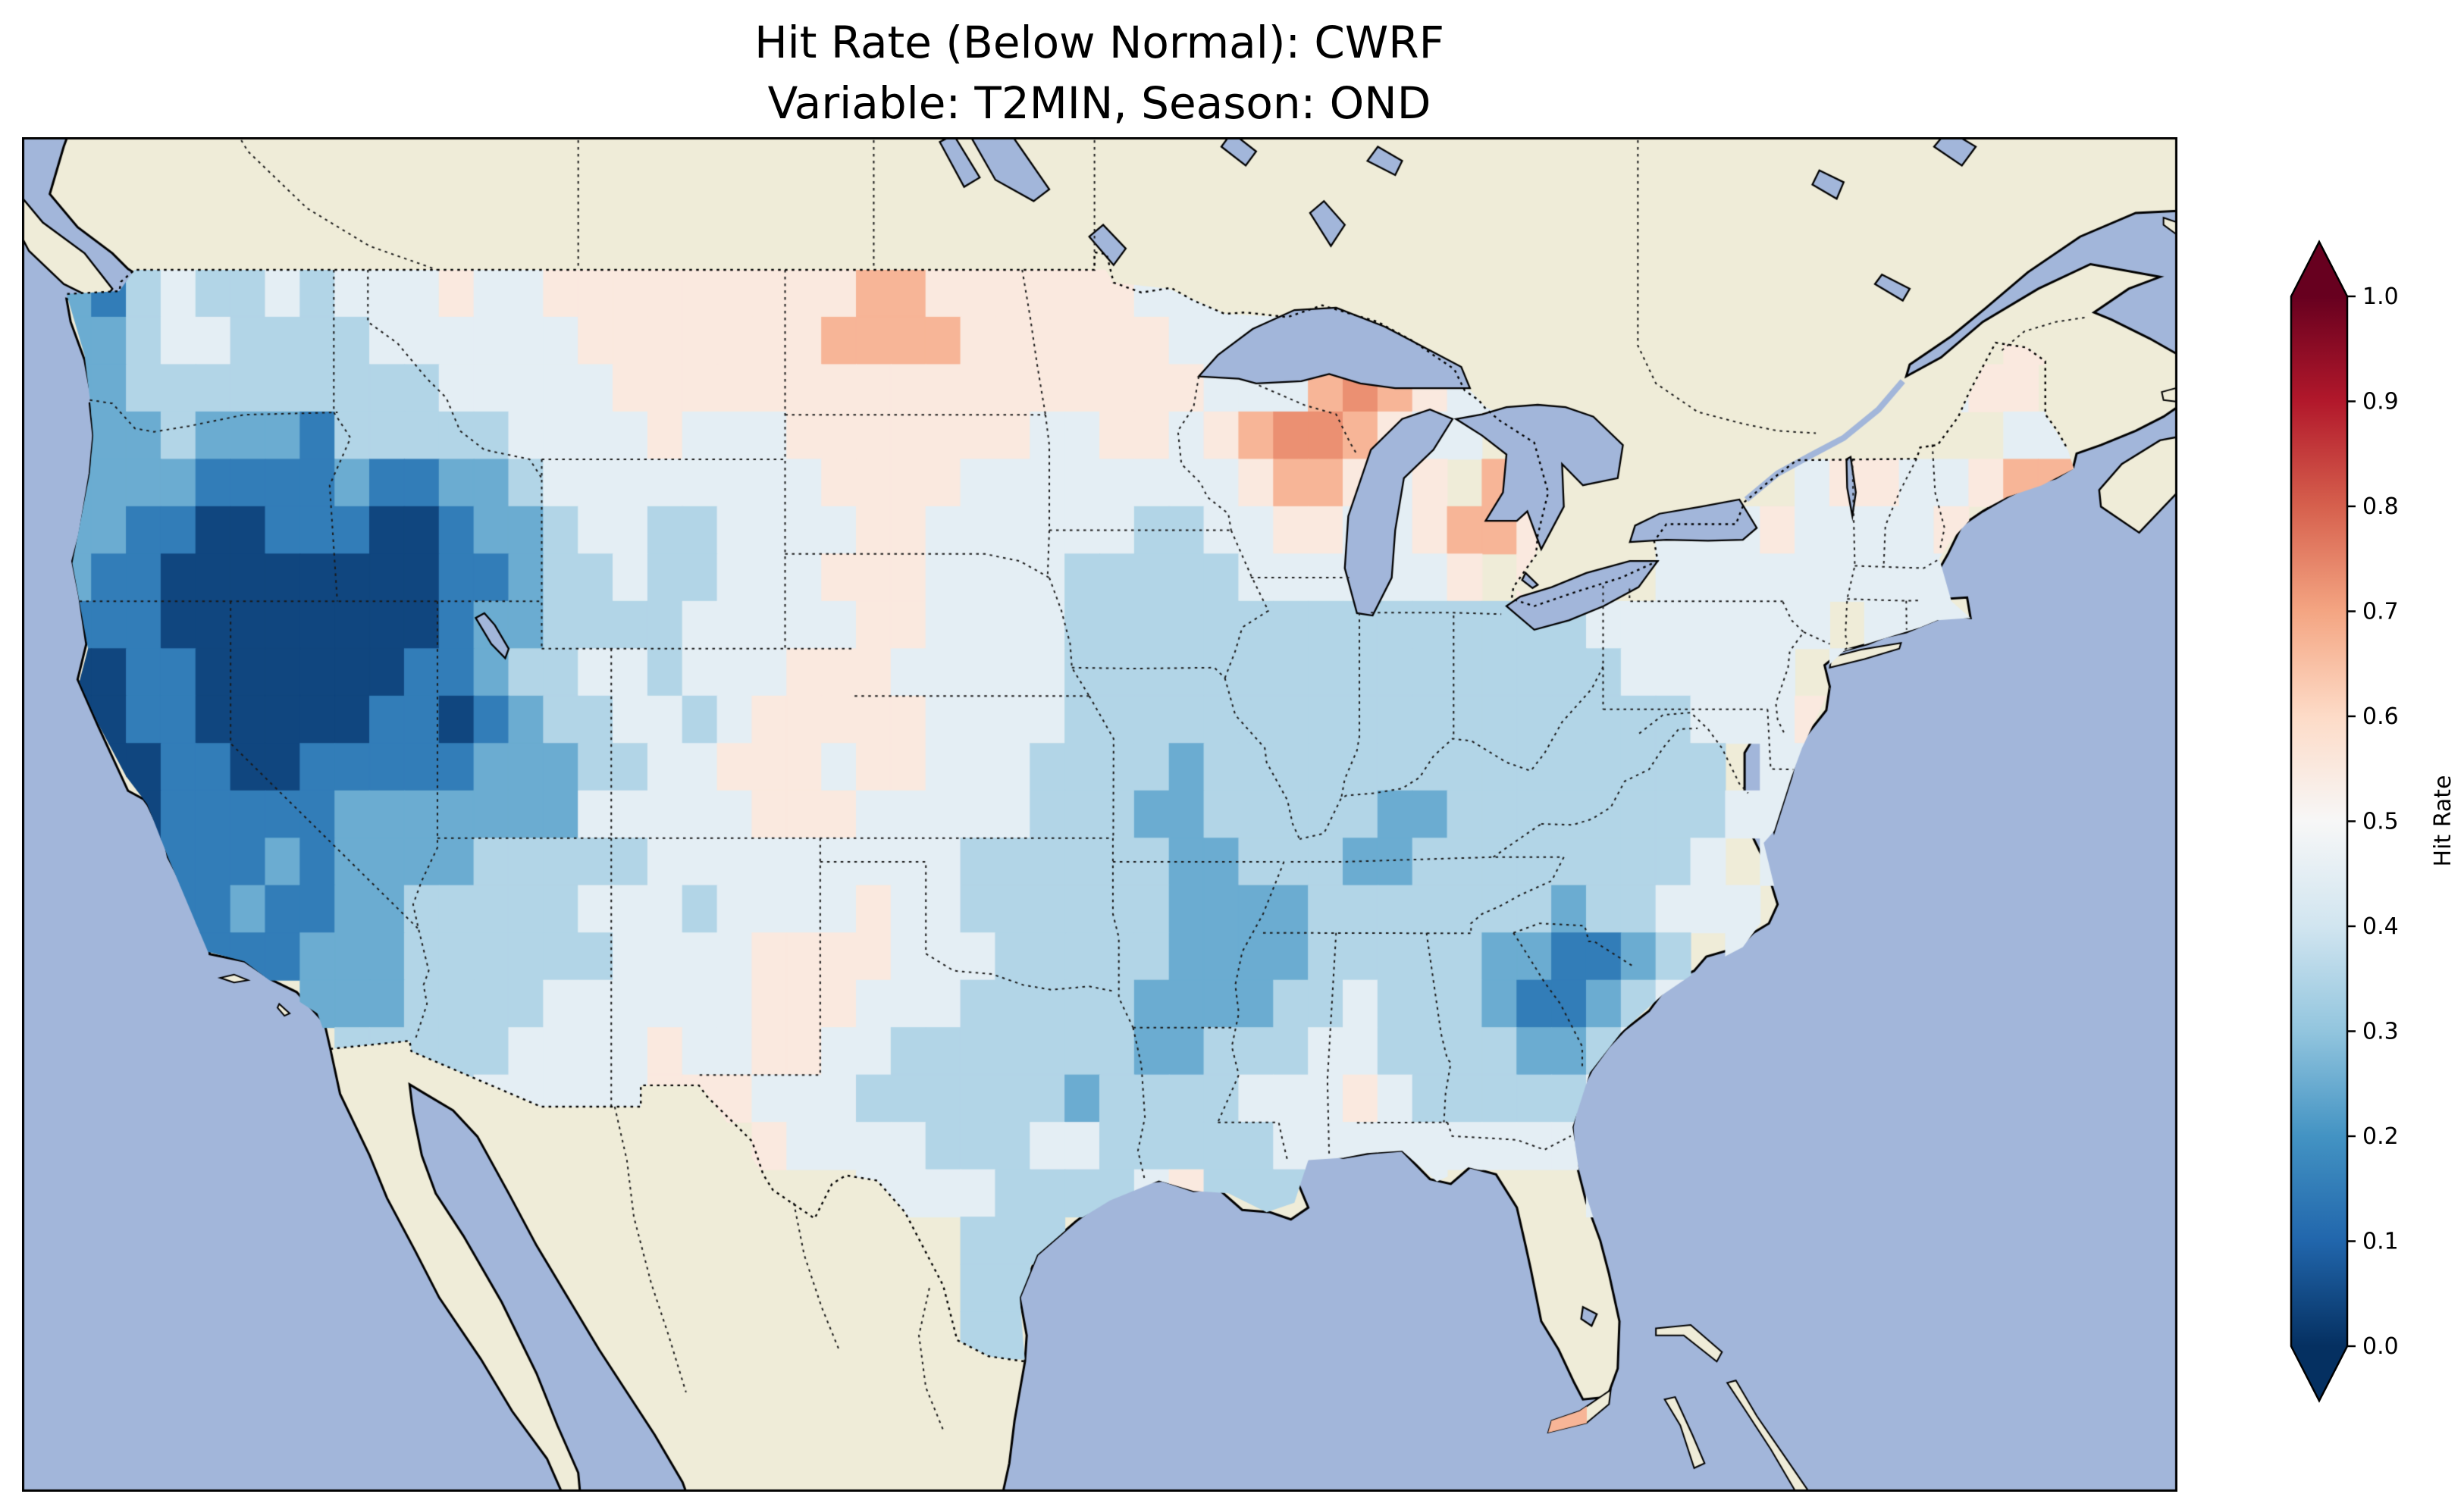 This screenshot has height=1494, width=2464. I want to click on colorbar-tick-label: 0.1, so click(2381, 1242).